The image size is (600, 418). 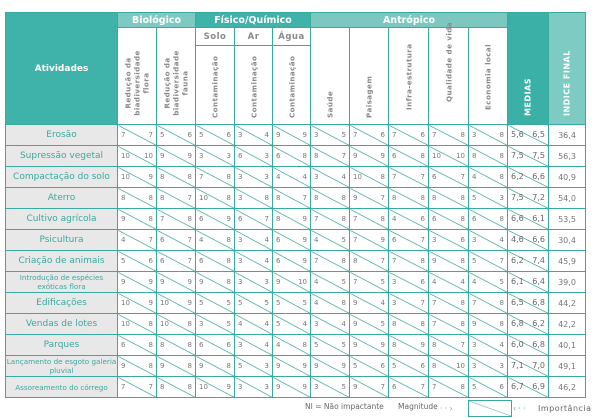 What do you see at coordinates (517, 260) in the screenshot?
I see `magnitude-value: 6,2` at bounding box center [517, 260].